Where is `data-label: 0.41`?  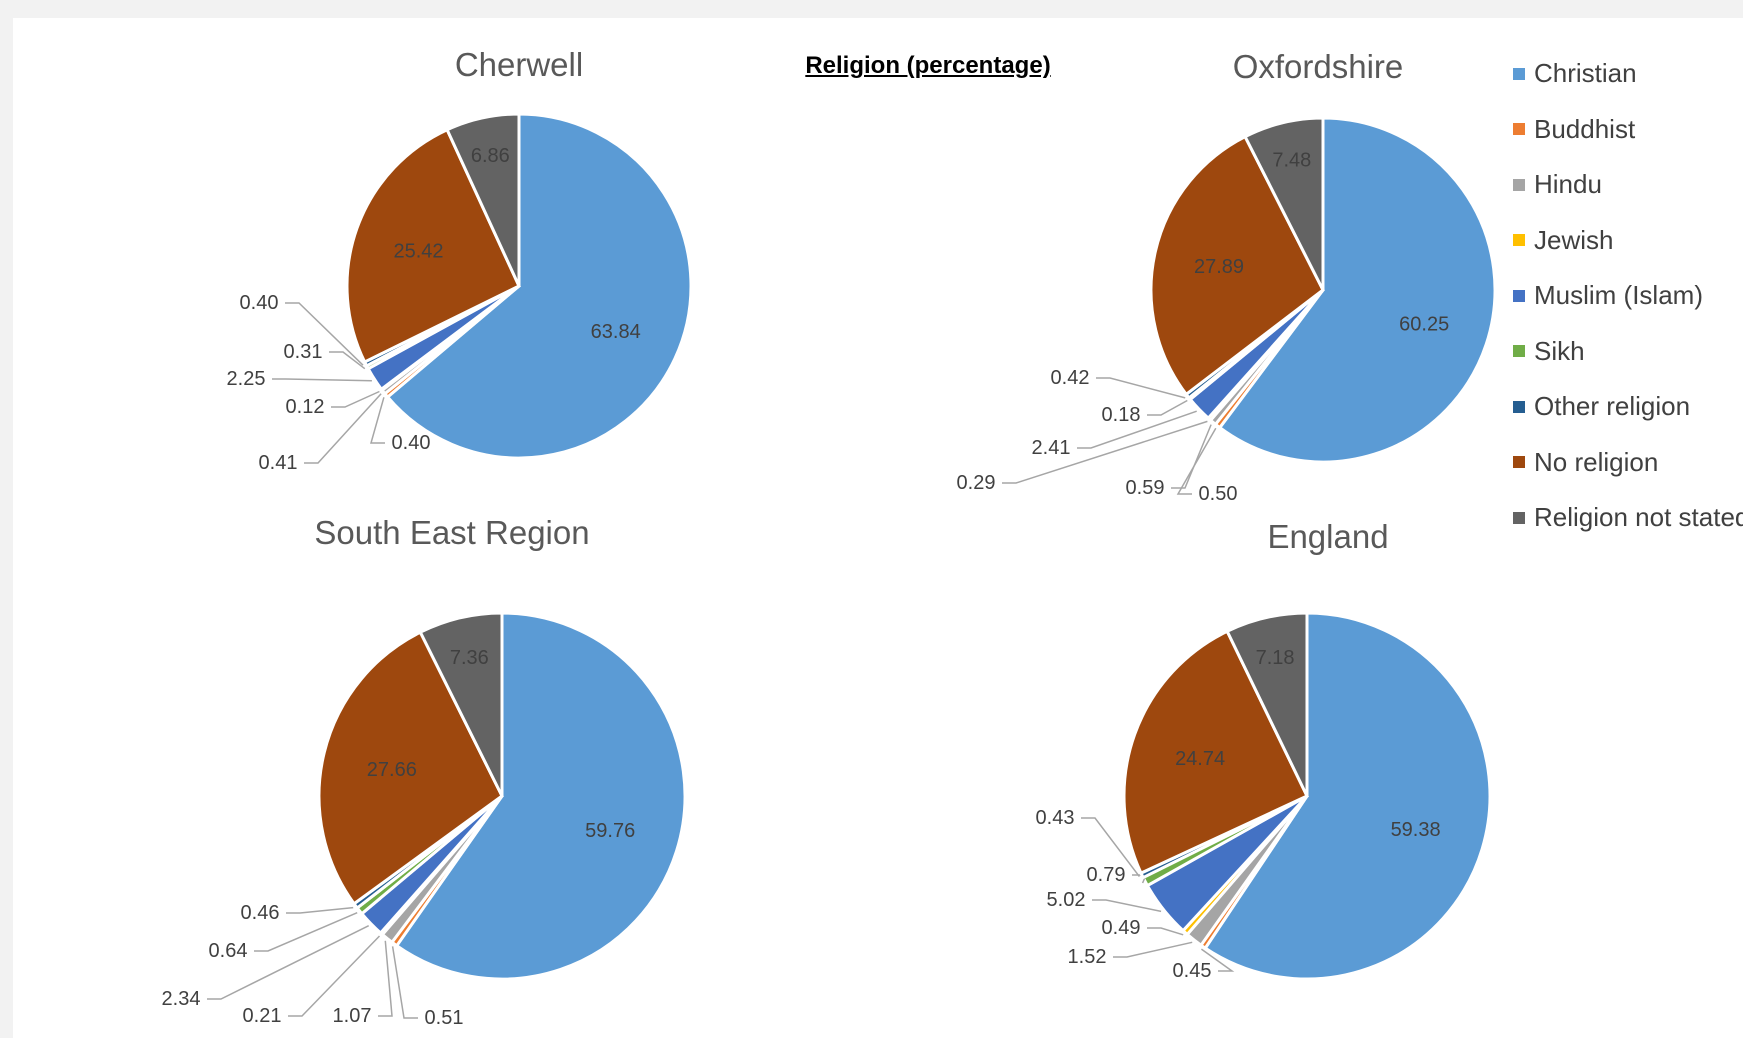
data-label: 0.41 is located at coordinates (278, 463).